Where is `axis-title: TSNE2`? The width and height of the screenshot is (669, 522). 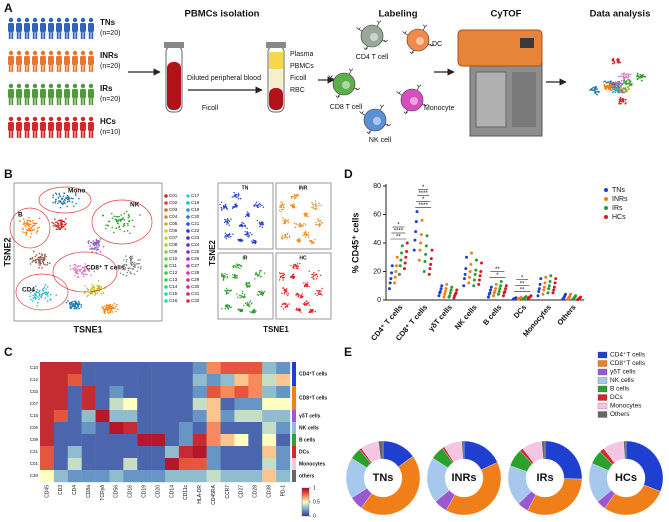
axis-title: TSNE2 is located at coordinates (7, 251).